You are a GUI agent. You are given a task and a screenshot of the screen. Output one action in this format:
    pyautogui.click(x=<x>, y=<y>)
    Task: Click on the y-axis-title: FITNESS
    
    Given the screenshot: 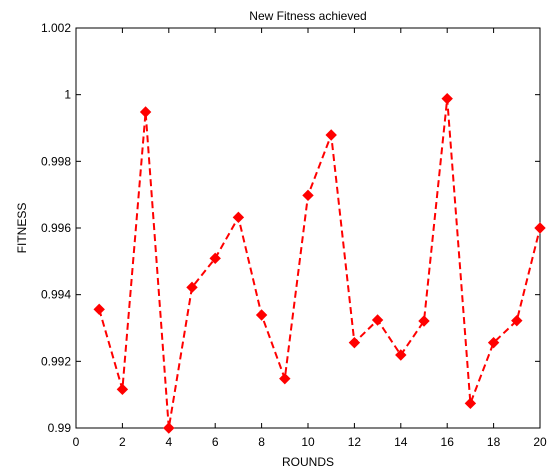 What is the action you would take?
    pyautogui.click(x=22, y=228)
    